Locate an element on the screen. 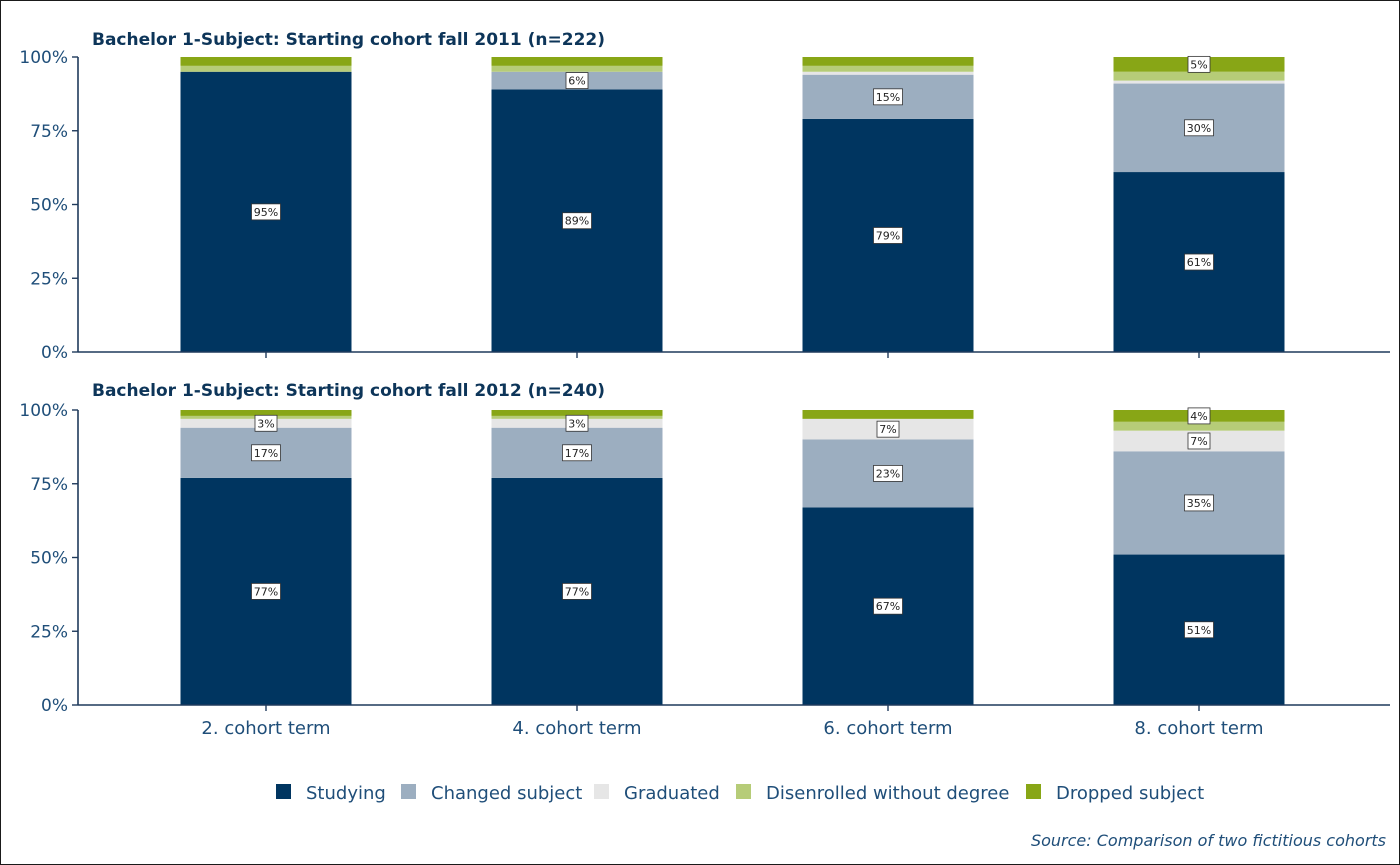  data-label-studying: 79% is located at coordinates (888, 235).